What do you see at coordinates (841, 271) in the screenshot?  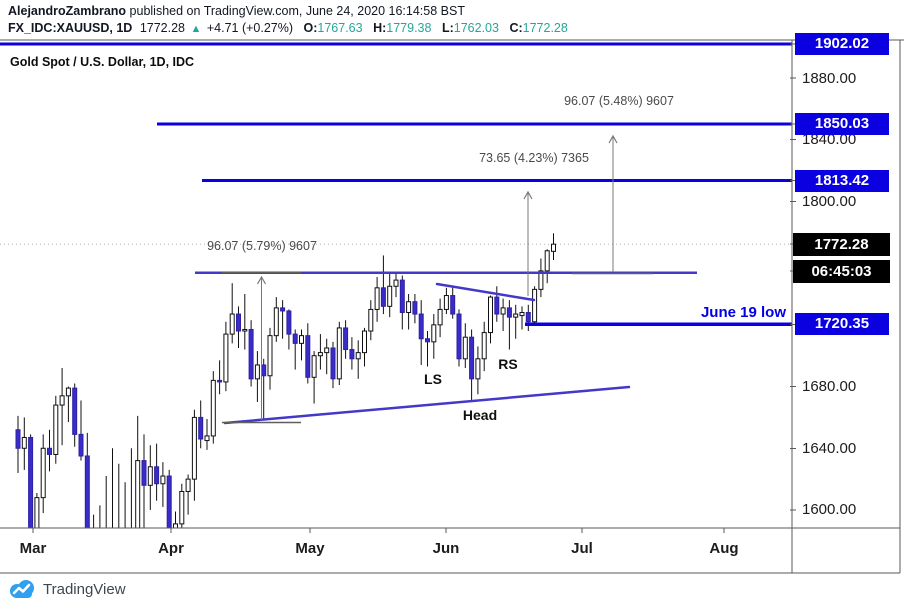 I see `countdown-label: 06:45:03` at bounding box center [841, 271].